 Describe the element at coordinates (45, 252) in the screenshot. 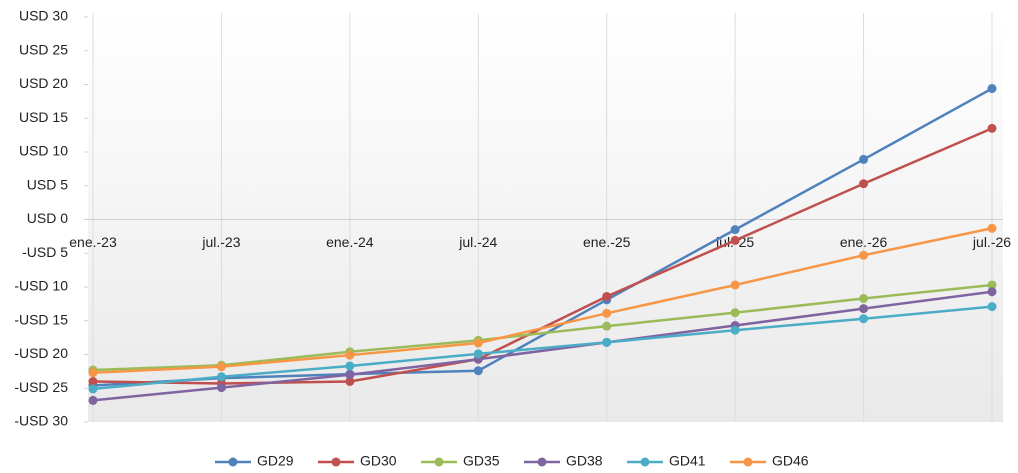

I see `y-tick-label: -USD 5` at that location.